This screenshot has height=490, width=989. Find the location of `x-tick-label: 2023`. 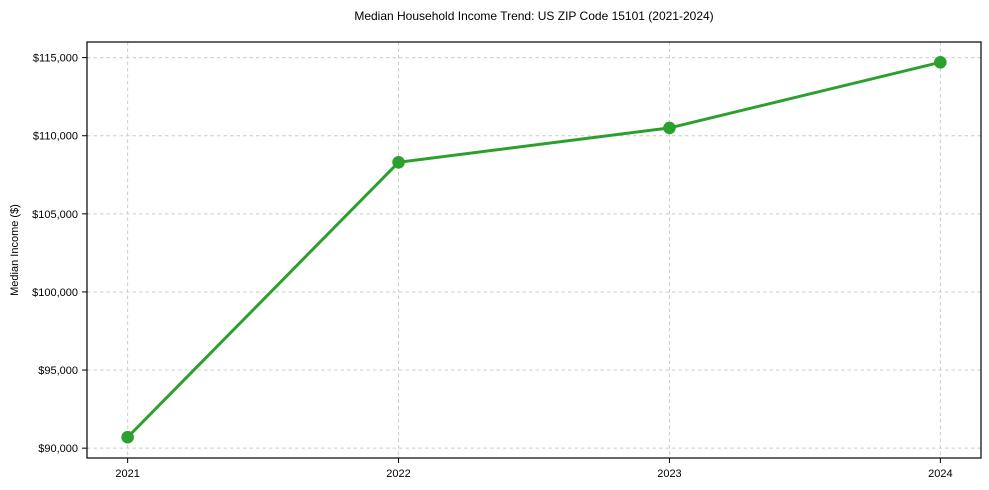

x-tick-label: 2023 is located at coordinates (669, 474).